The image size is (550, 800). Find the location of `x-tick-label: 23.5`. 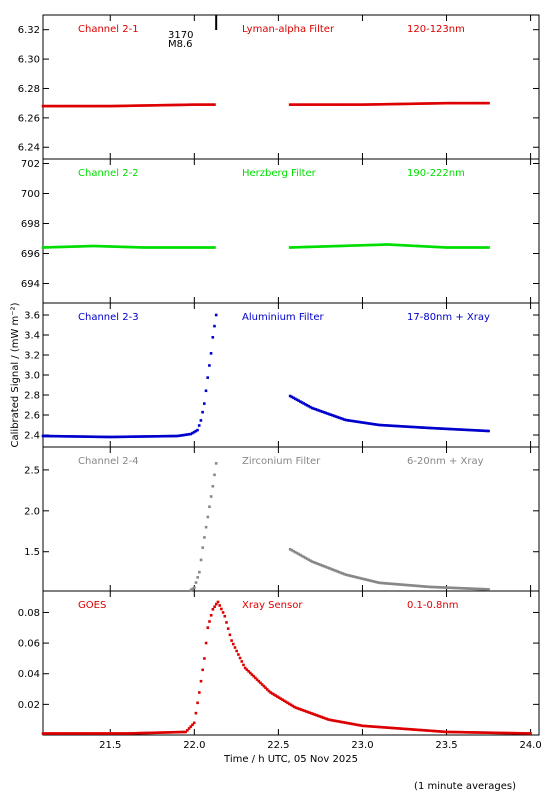

x-tick-label: 23.5 is located at coordinates (446, 745).